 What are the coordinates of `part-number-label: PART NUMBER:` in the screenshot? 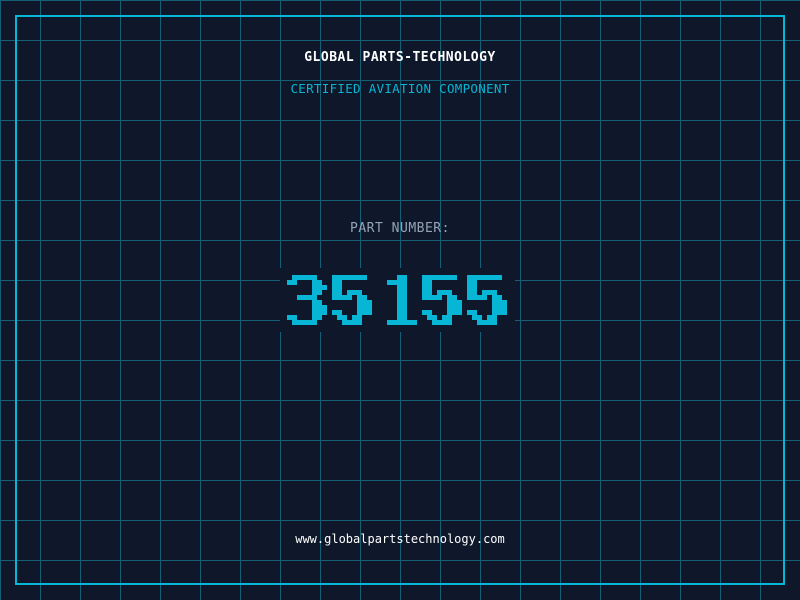 It's located at (400, 228).